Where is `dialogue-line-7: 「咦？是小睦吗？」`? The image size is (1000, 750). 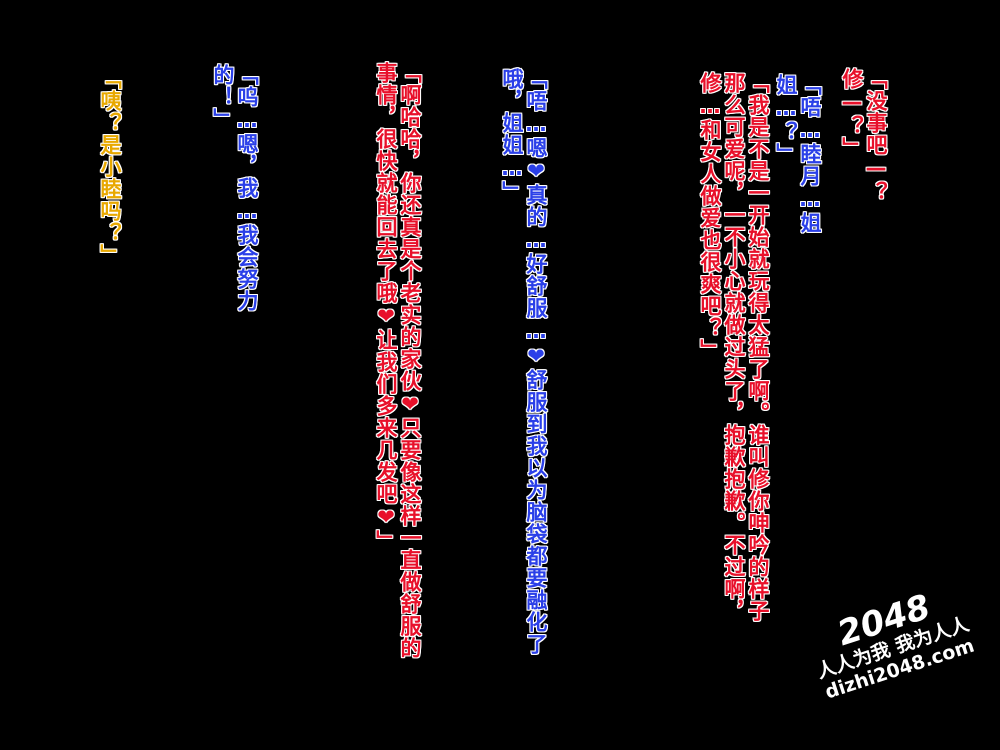 dialogue-line-7: 「咦？是小睦吗？」 is located at coordinates (110, 167).